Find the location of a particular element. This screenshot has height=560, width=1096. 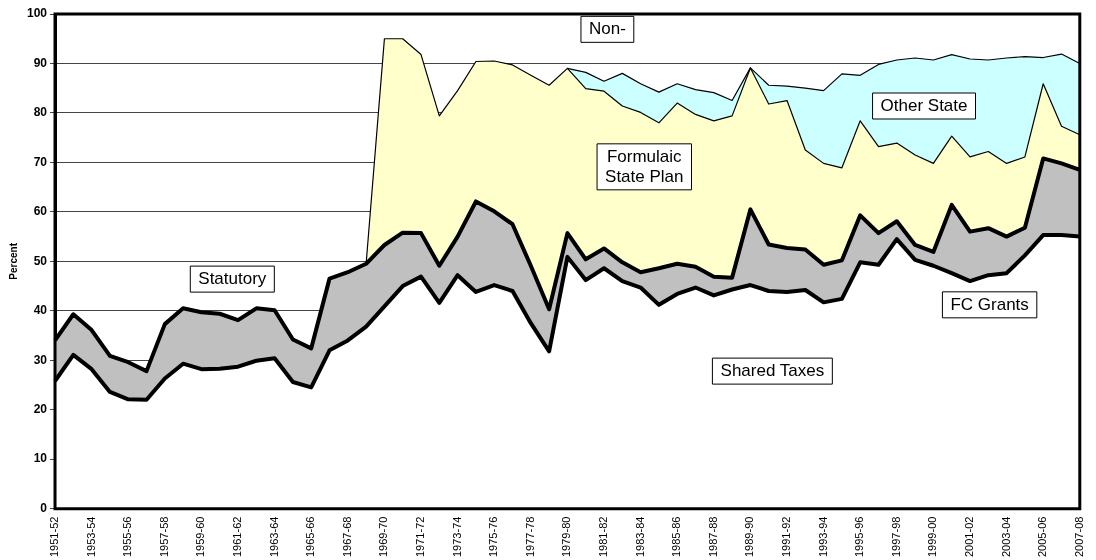

annotation: Shared Taxes is located at coordinates (772, 370).